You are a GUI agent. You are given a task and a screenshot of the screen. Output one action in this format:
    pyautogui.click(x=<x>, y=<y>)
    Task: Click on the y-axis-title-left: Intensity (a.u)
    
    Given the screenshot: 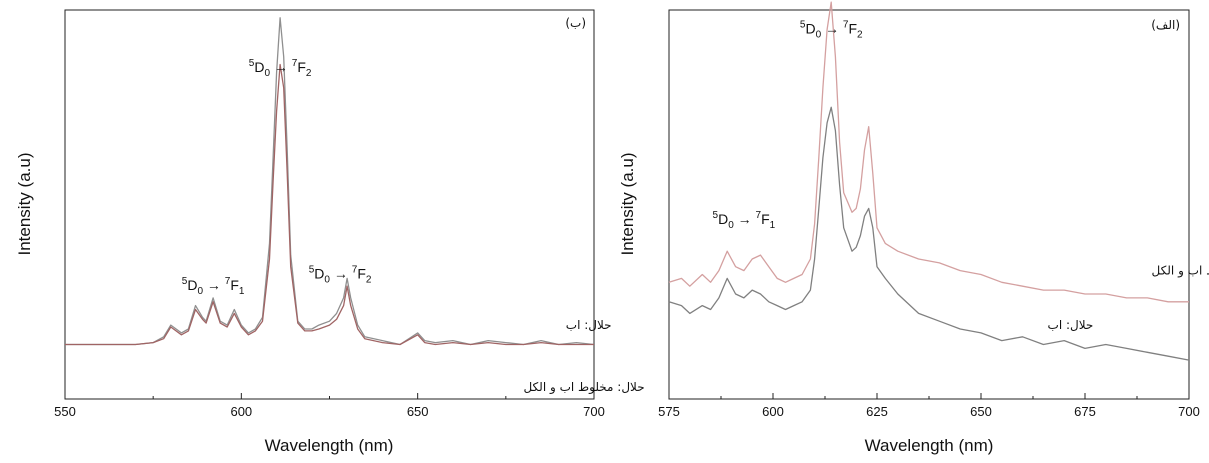 What is the action you would take?
    pyautogui.click(x=24, y=204)
    